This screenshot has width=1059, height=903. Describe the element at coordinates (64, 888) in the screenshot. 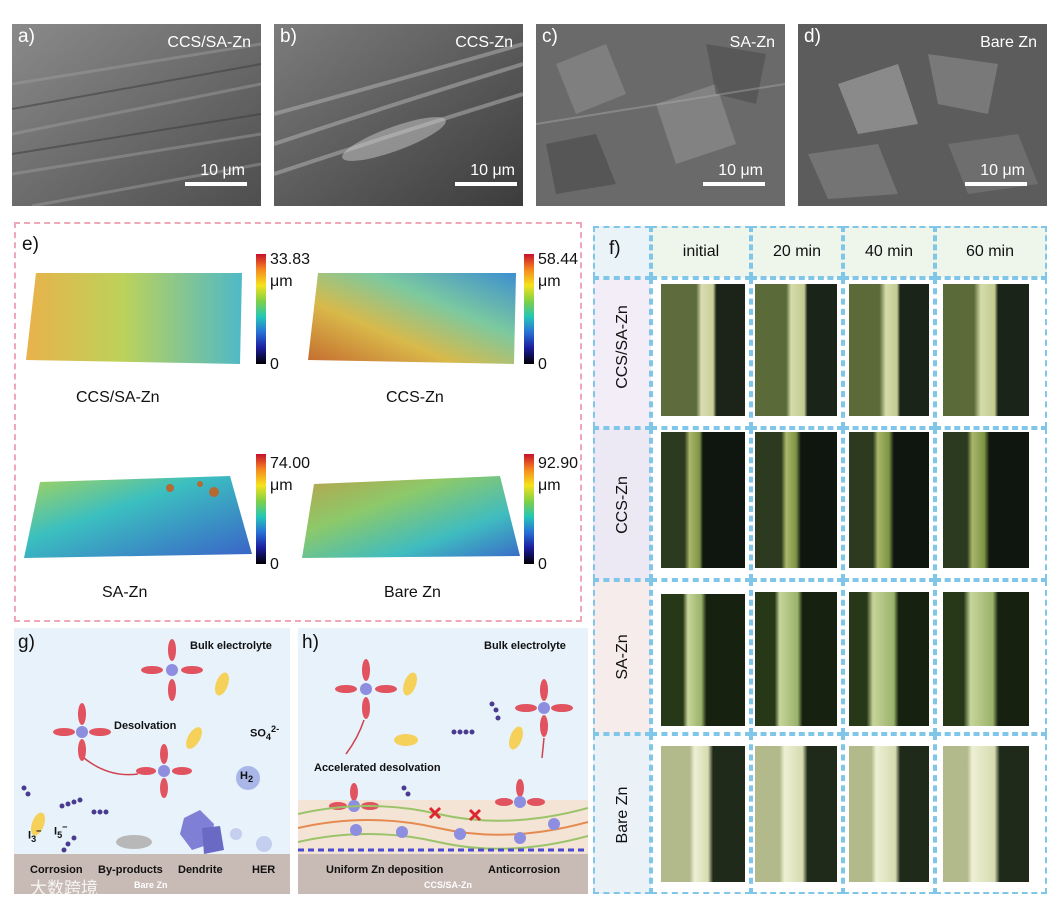

I see `watermark: 大数跨境` at that location.